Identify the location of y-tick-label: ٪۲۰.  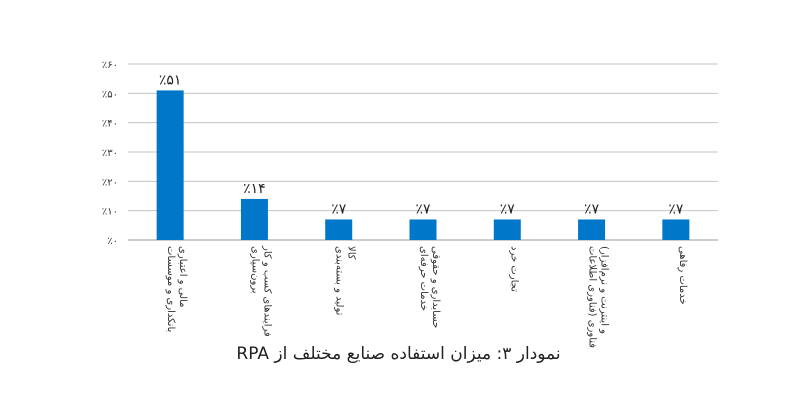
(110, 182).